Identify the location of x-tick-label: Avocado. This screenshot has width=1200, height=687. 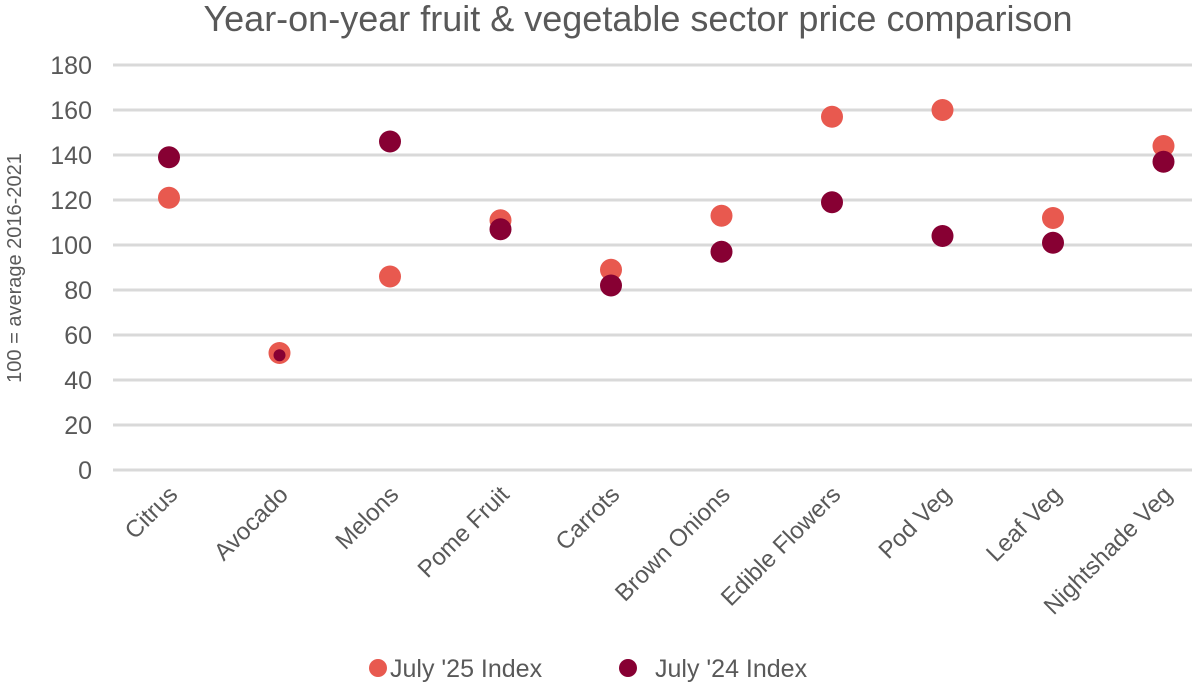
(251, 523).